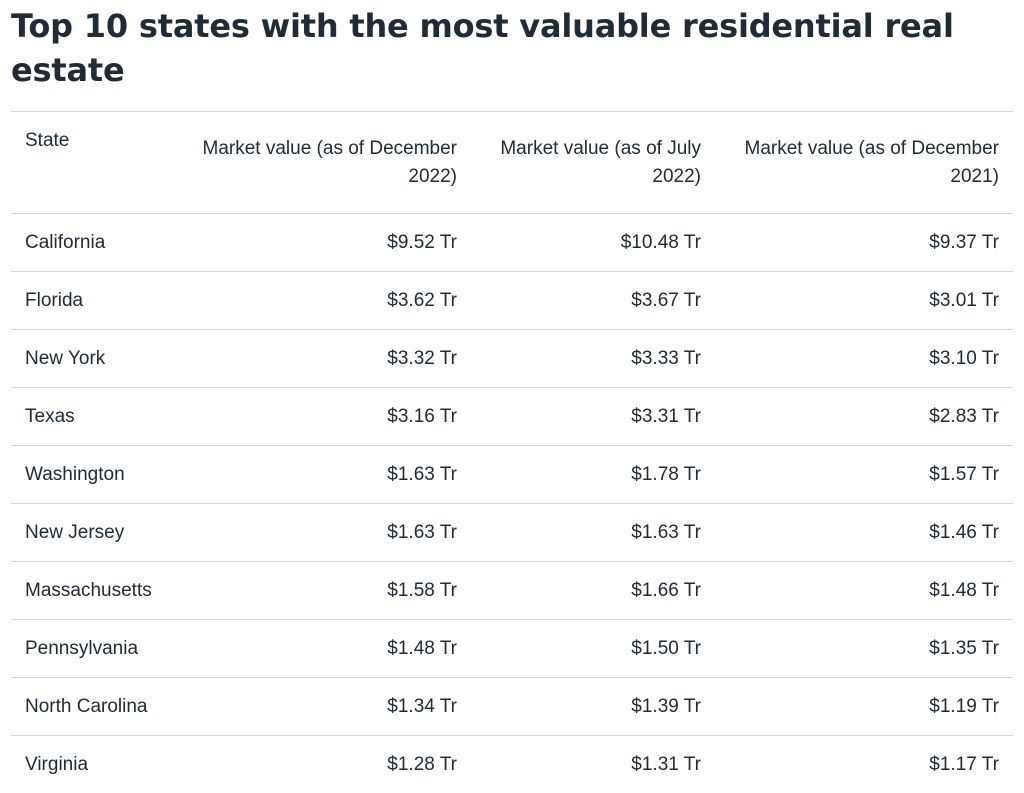 This screenshot has height=793, width=1024. I want to click on cell-state: Pennsylvania, so click(91, 649).